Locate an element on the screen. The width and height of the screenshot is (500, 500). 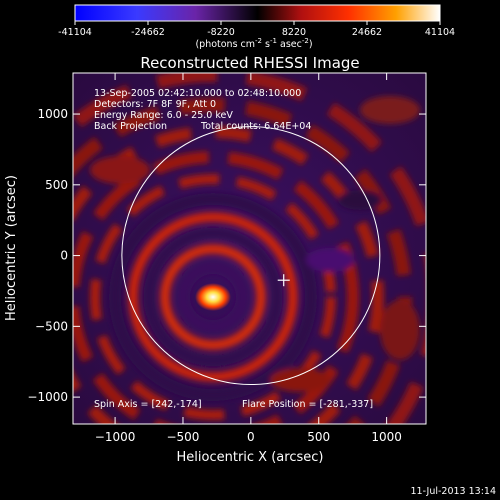
annotation-algorithm: Back Projection is located at coordinates (130, 126).